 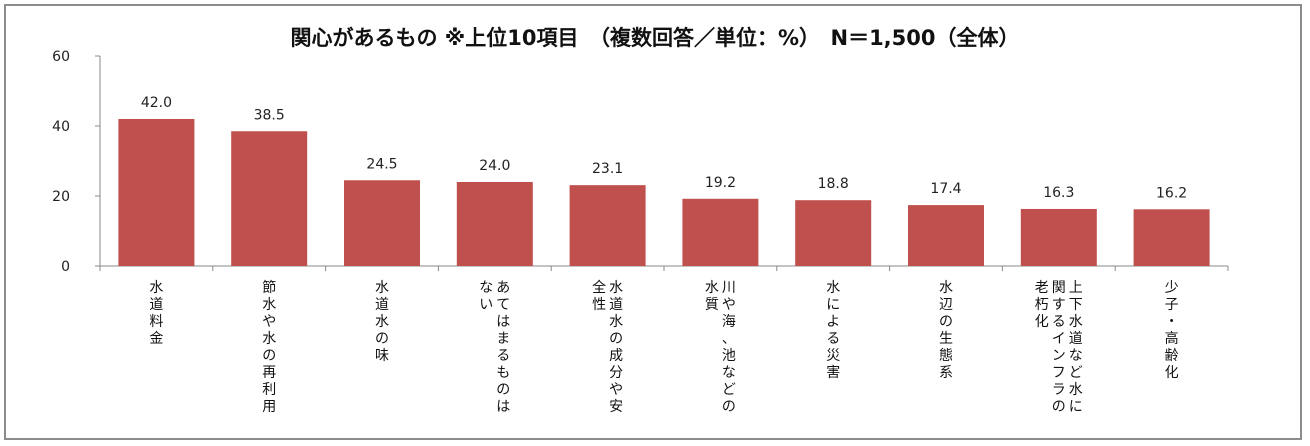 I want to click on data-label: 42.0, so click(x=156, y=103).